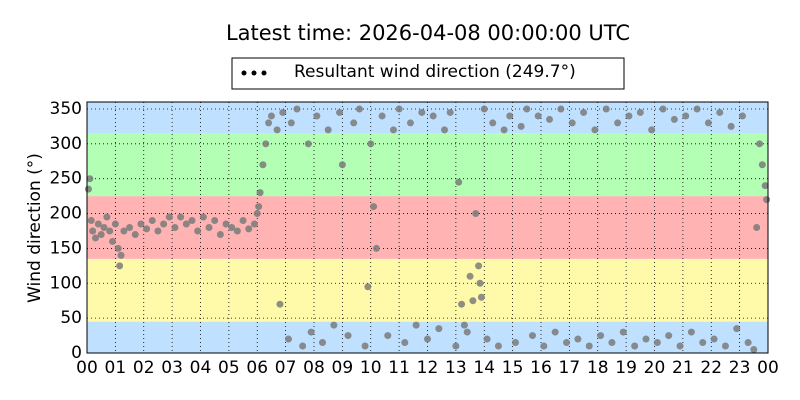  Describe the element at coordinates (428, 73) in the screenshot. I see `legend-box` at that location.